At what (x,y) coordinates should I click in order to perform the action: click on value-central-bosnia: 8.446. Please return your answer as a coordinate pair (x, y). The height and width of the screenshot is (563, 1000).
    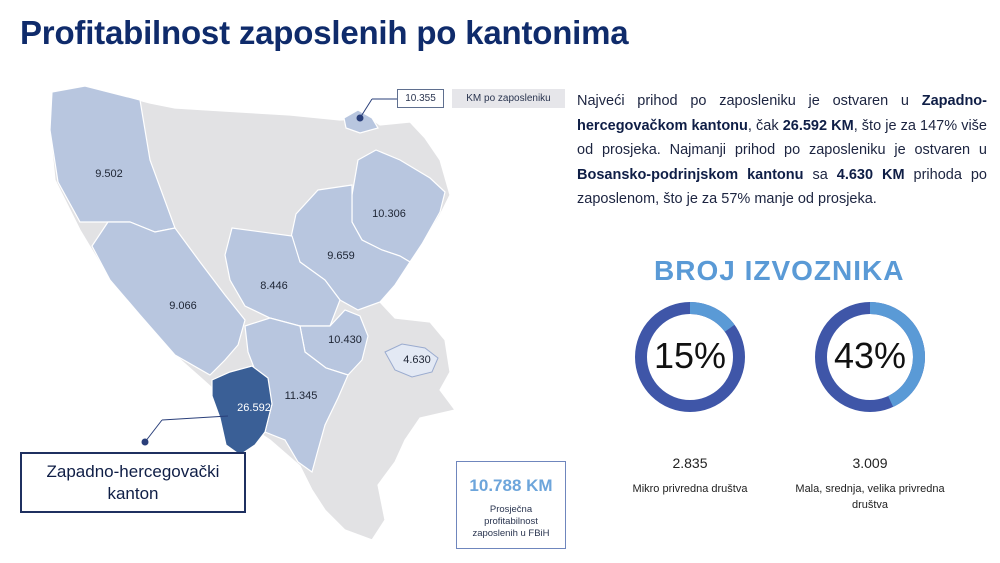
    Looking at the image, I should click on (274, 286).